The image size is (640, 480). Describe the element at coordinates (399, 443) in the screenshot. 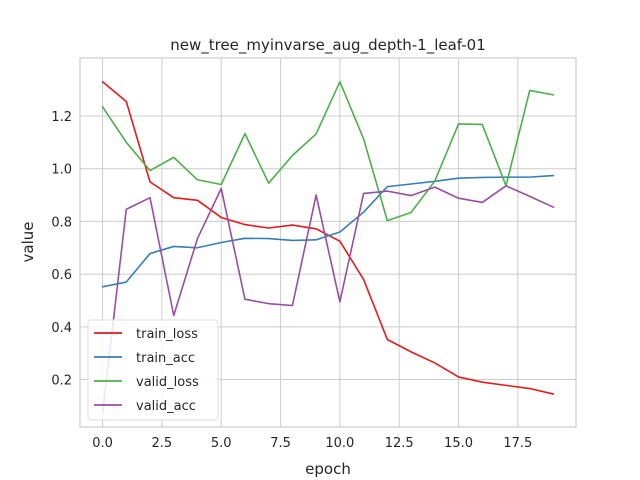

I see `x-tick-label: 12.5` at that location.